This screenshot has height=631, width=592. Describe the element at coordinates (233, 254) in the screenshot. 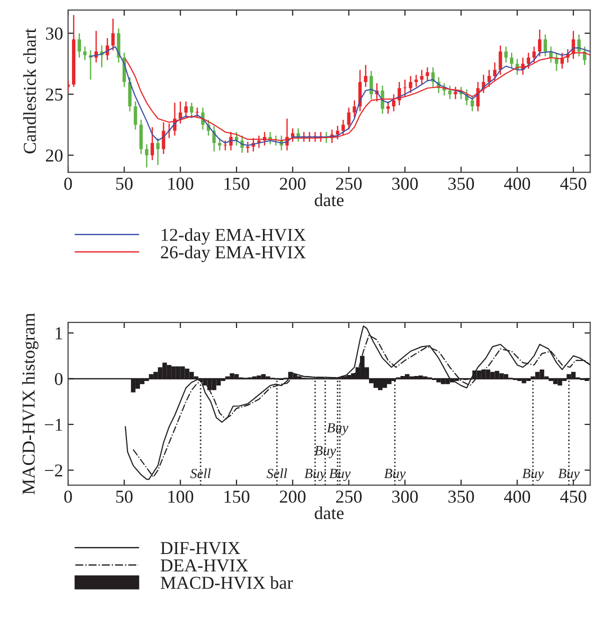

I see `legend-label: 26-day EMA-HVIX` at that location.